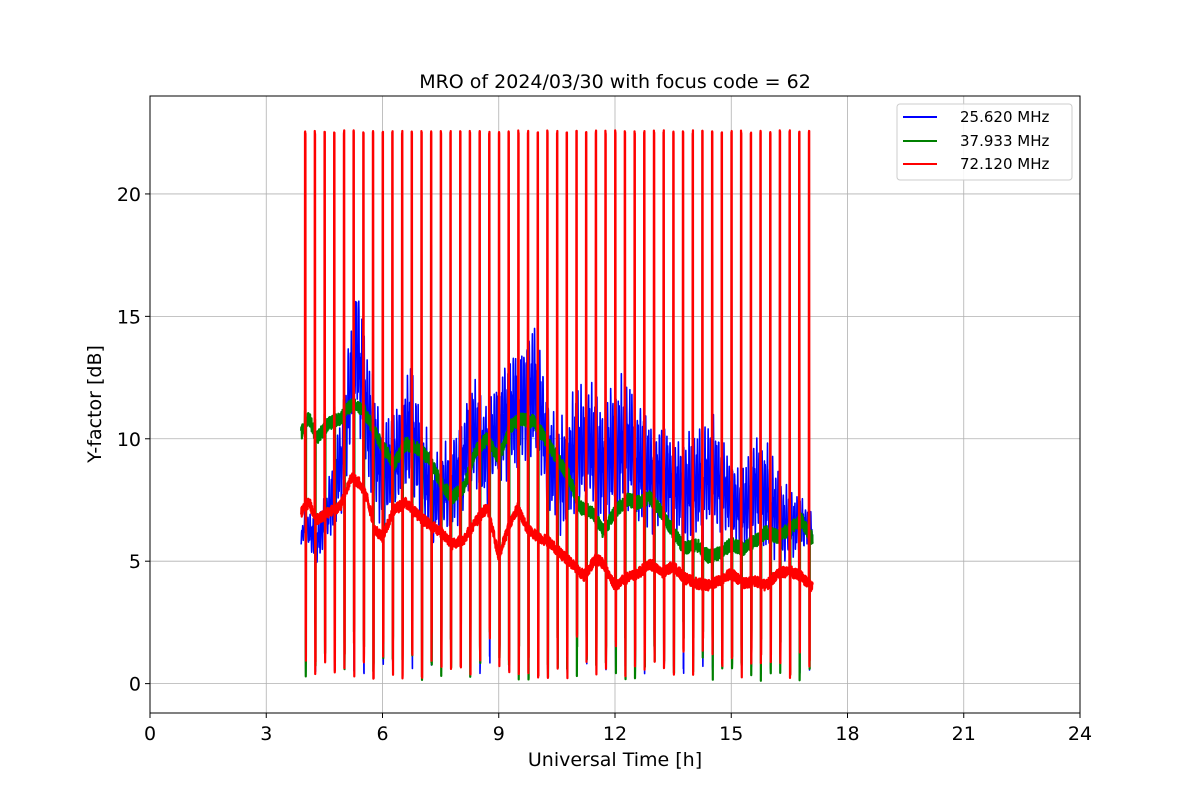 This screenshot has width=1200, height=800. What do you see at coordinates (615, 734) in the screenshot?
I see `x-tick-label: 12` at bounding box center [615, 734].